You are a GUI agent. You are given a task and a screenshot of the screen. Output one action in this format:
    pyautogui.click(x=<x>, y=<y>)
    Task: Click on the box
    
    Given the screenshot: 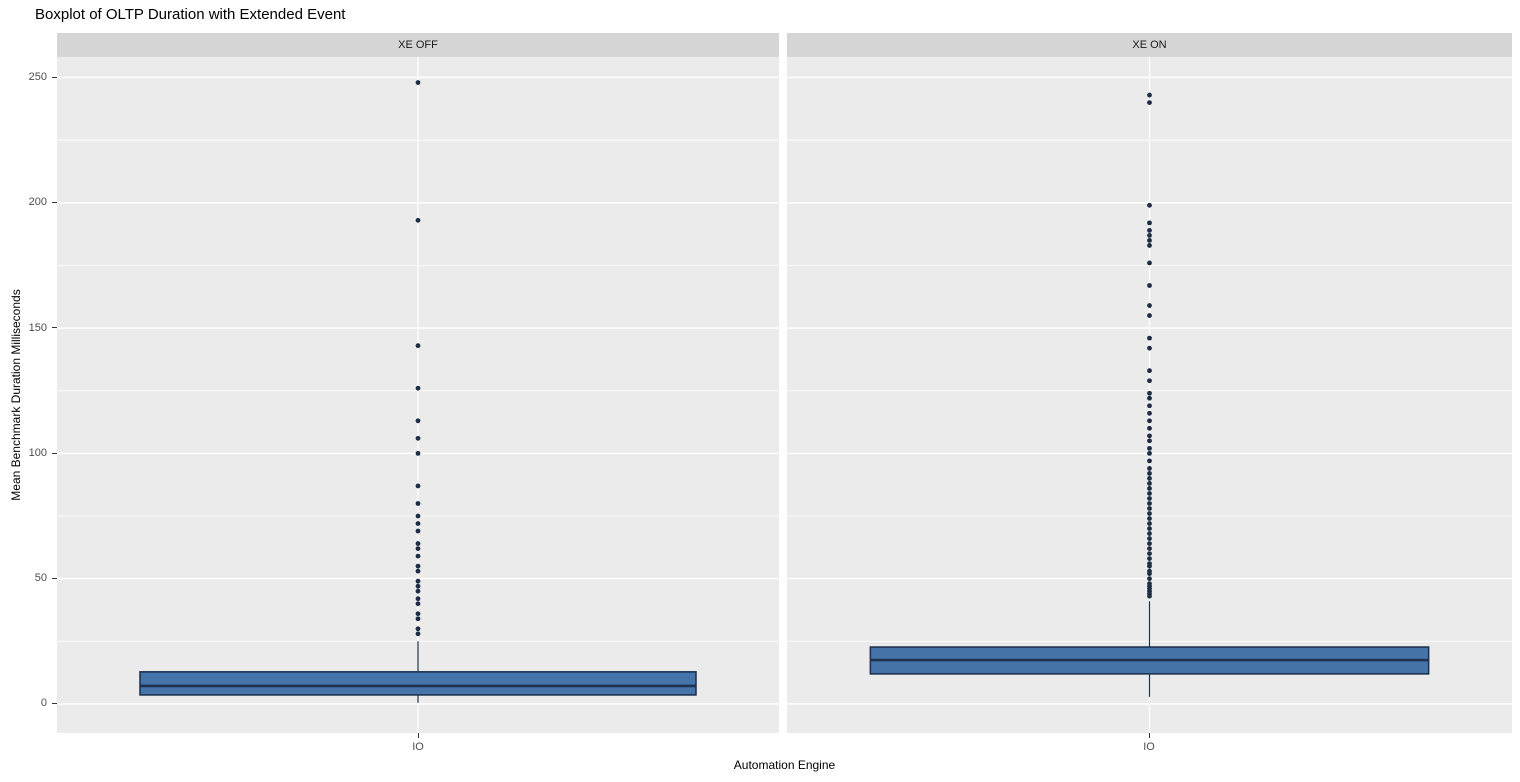 What is the action you would take?
    pyautogui.click(x=418, y=683)
    